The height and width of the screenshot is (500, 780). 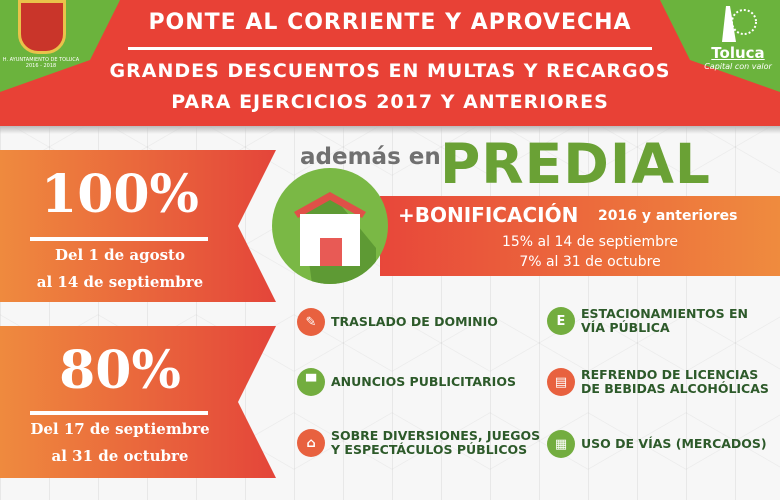 I want to click on list-item: ✎ TRASLADO DE DOMINIO, so click(x=397, y=322).